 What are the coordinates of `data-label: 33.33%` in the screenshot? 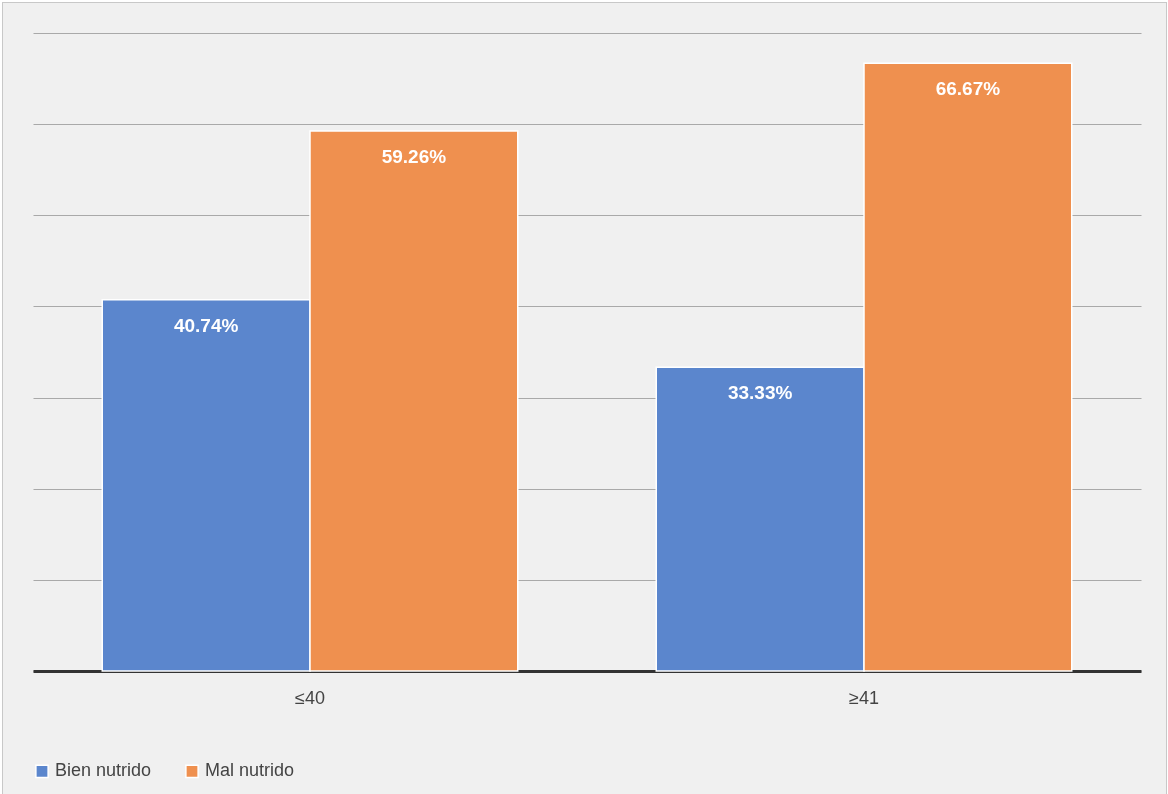 It's located at (760, 393).